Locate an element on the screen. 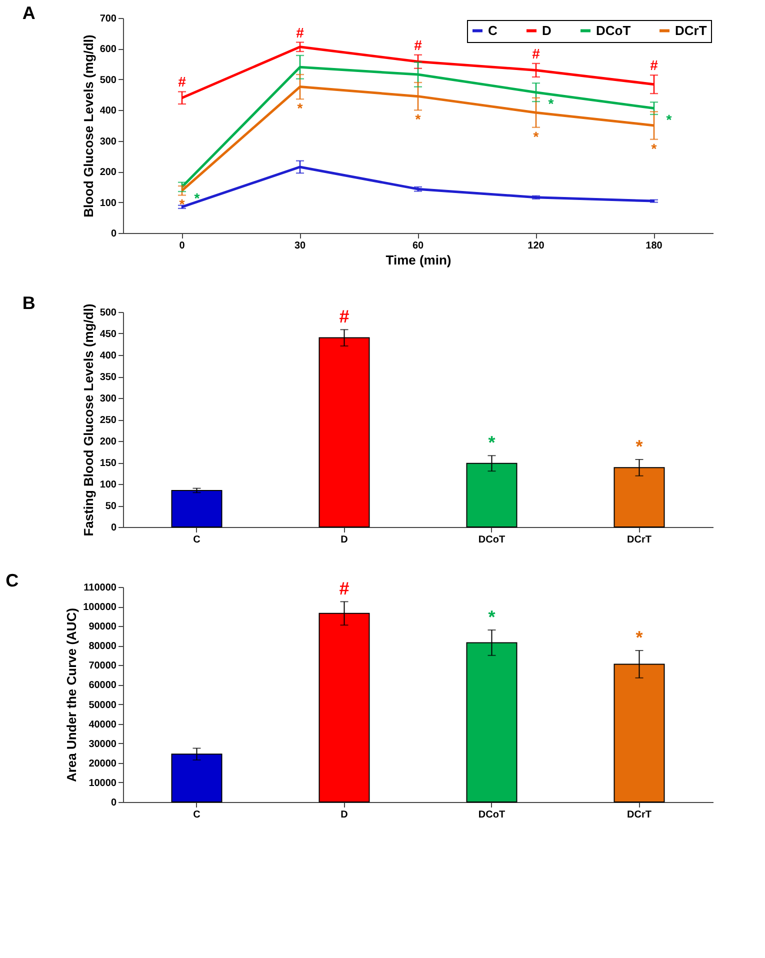 The image size is (765, 958). legend-label: DCrT is located at coordinates (691, 30).